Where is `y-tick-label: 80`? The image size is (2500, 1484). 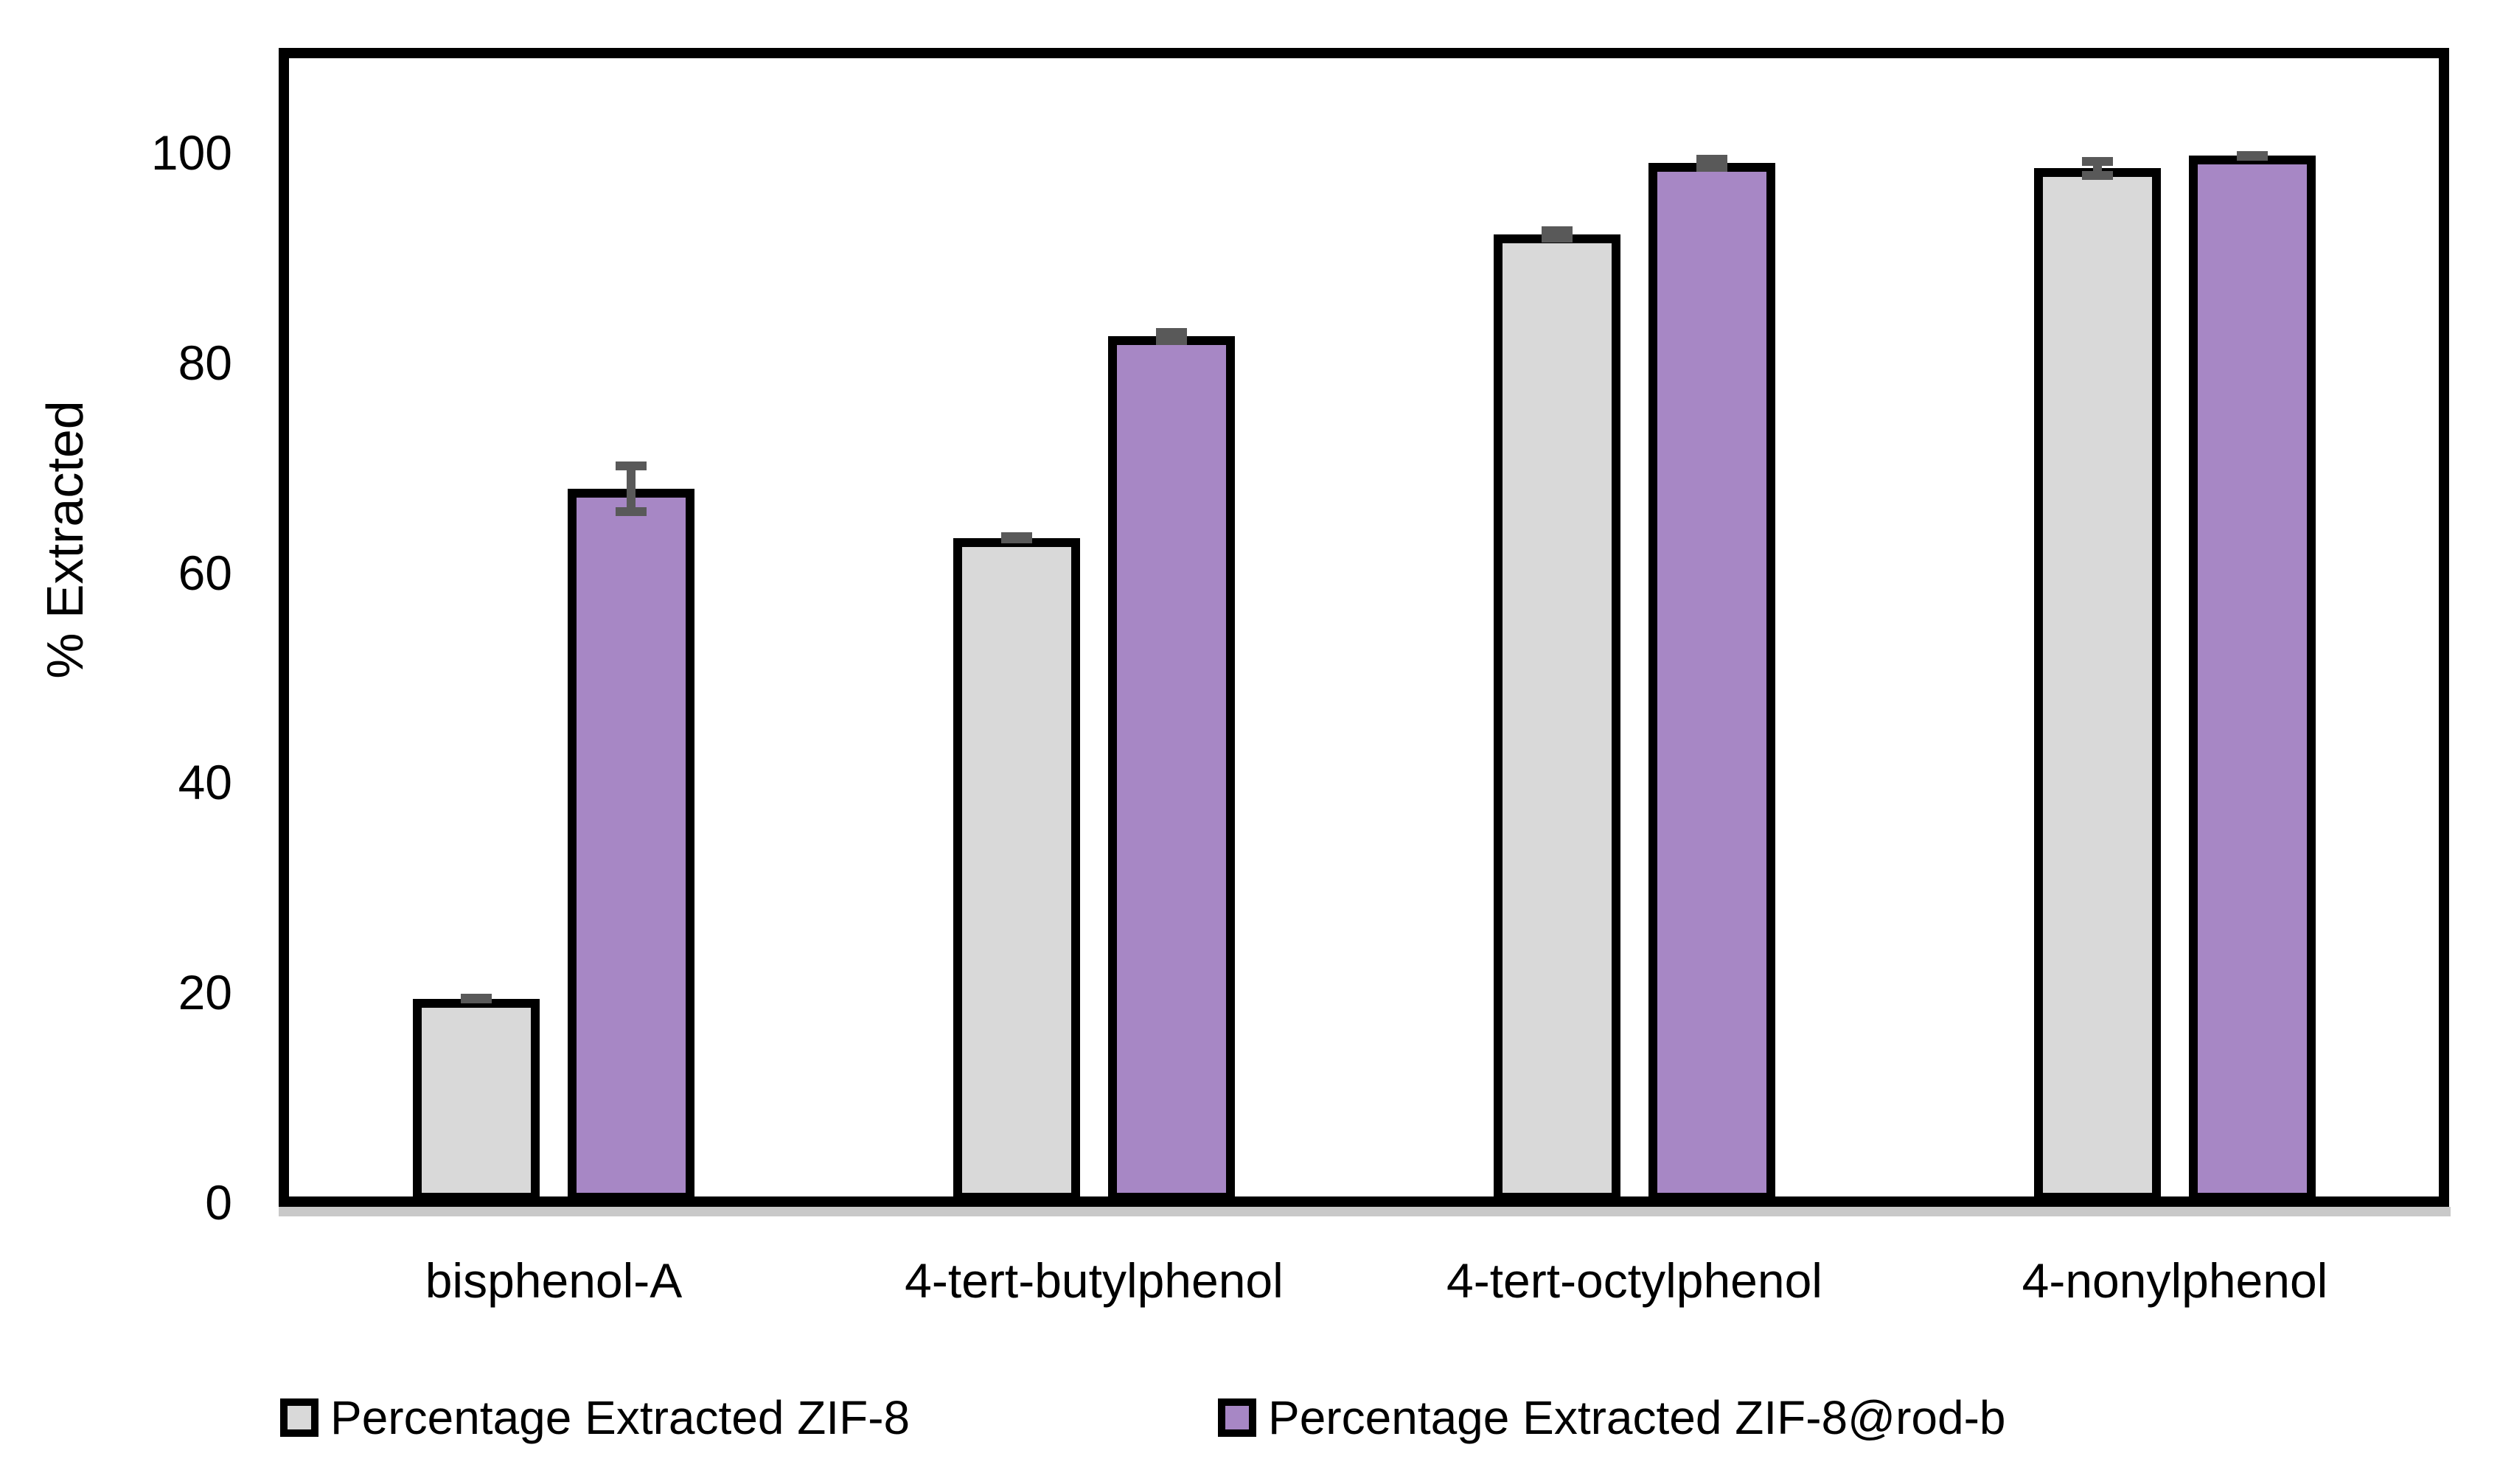 y-tick-label: 80 is located at coordinates (205, 363).